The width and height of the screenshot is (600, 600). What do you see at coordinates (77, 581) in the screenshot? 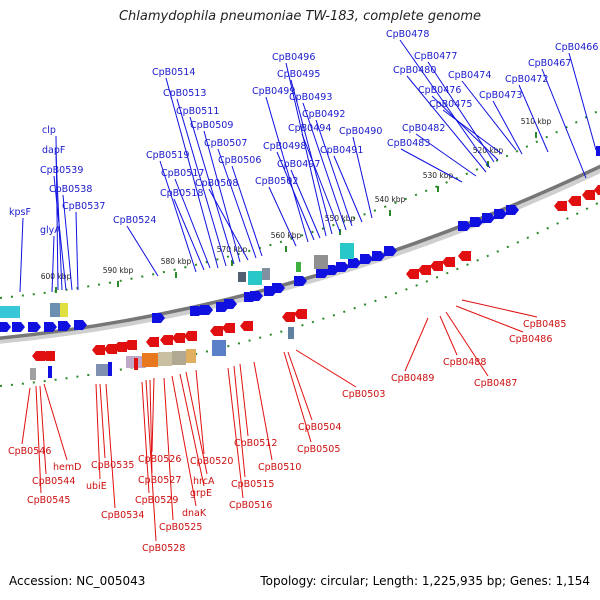
I see `accession-label: Accession: NC_005043` at bounding box center [77, 581].